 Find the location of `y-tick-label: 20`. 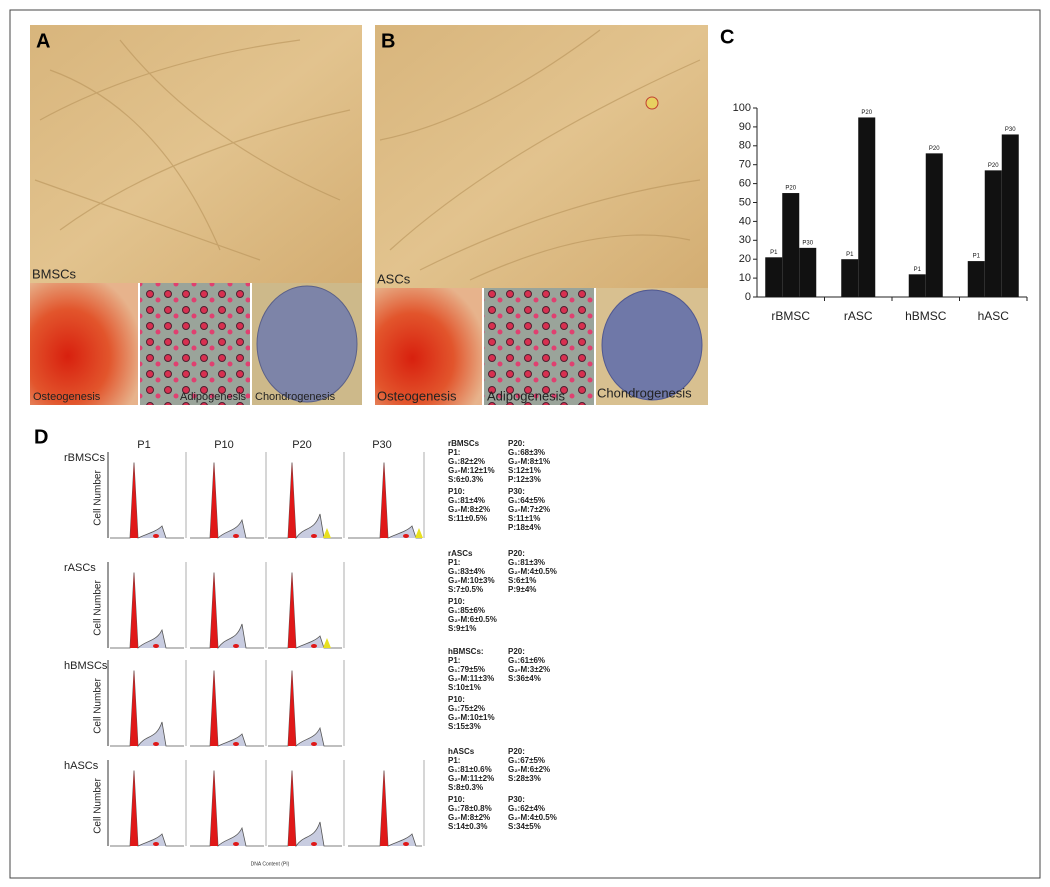

y-tick-label: 20 is located at coordinates (745, 259).